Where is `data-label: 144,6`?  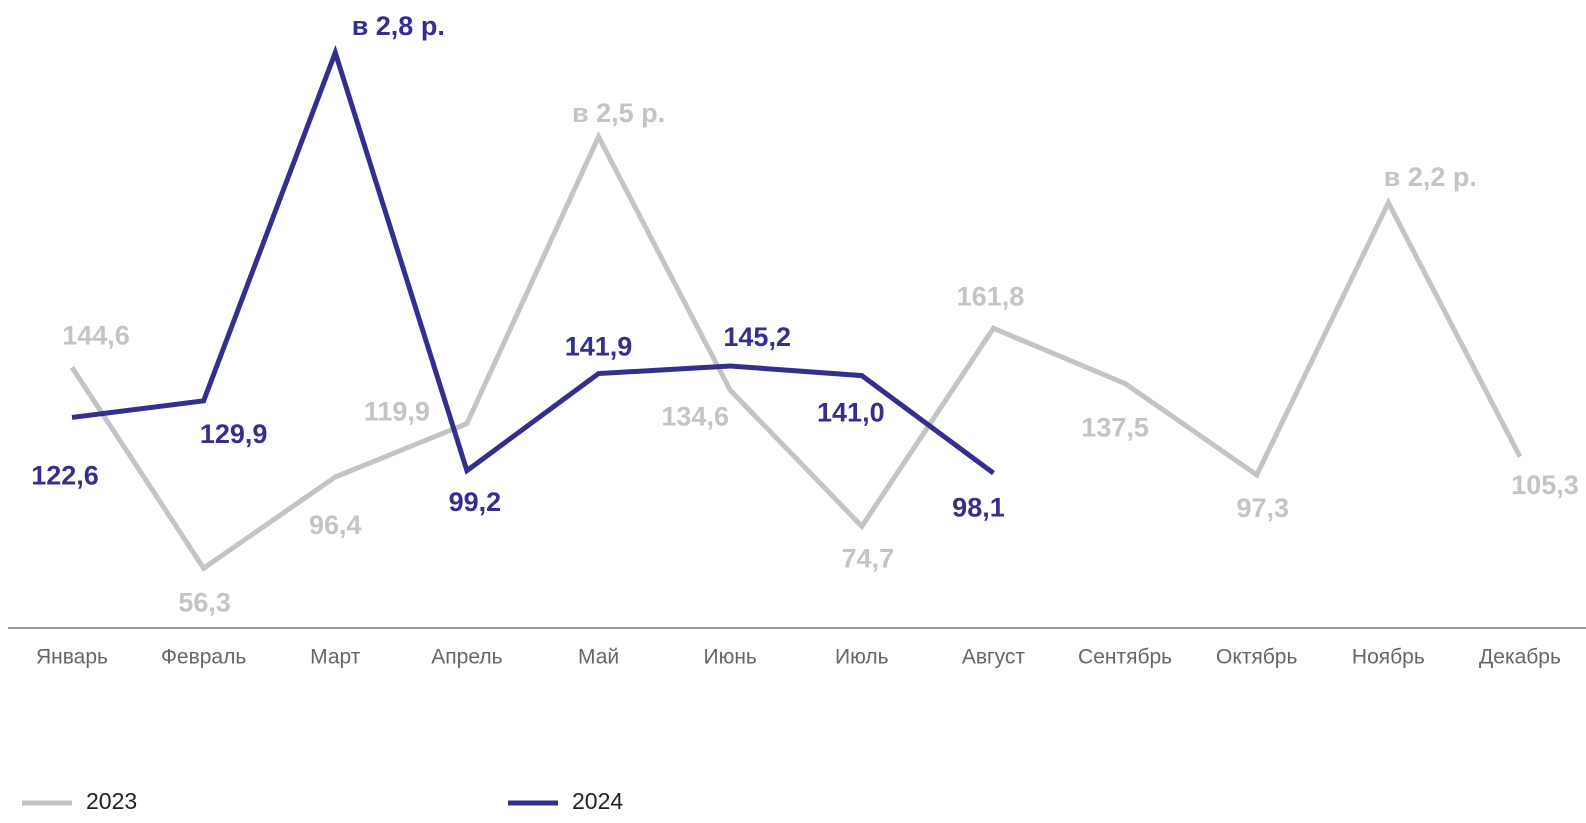 data-label: 144,6 is located at coordinates (96, 336).